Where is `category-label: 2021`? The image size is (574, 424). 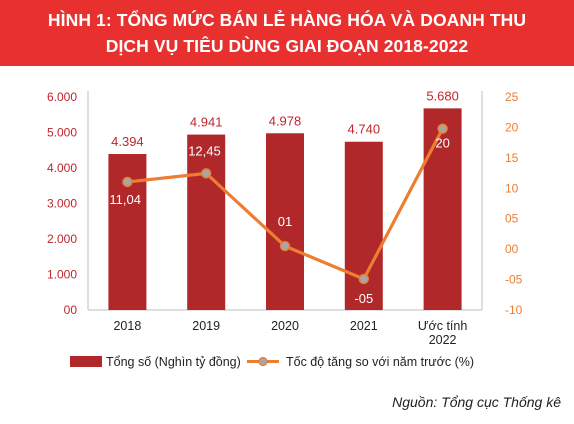 category-label: 2021 is located at coordinates (364, 326).